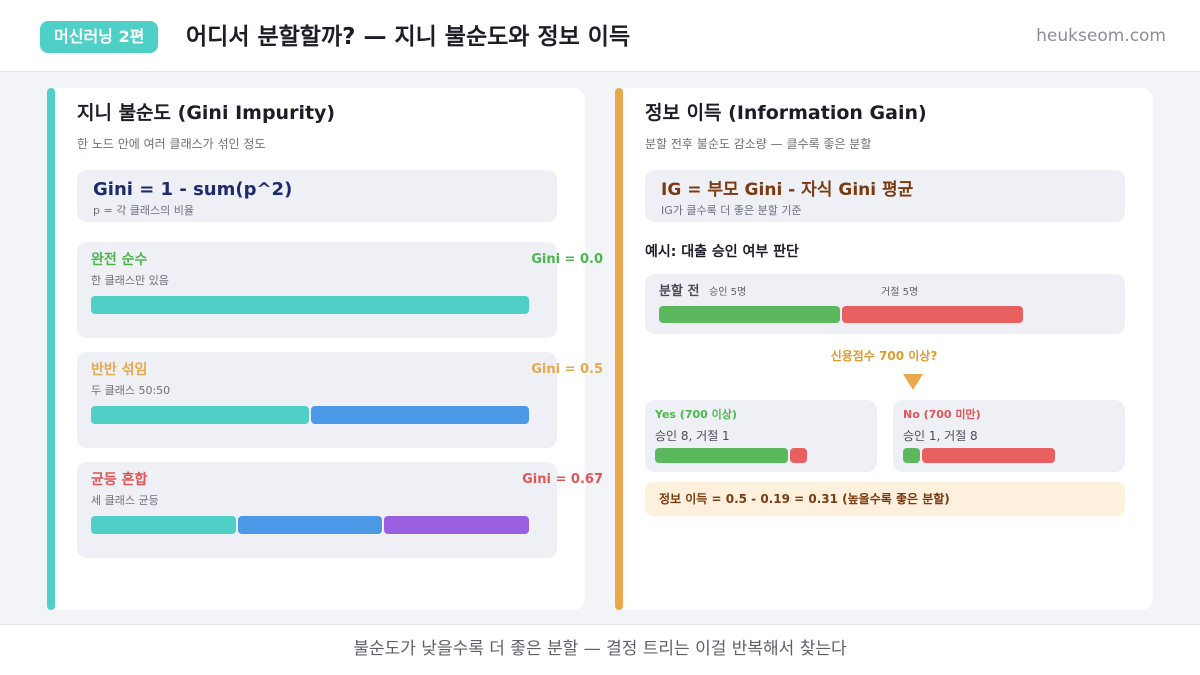 The image size is (1200, 675). I want to click on gini-formula-note: p = 각 클래스의 비율, so click(144, 210).